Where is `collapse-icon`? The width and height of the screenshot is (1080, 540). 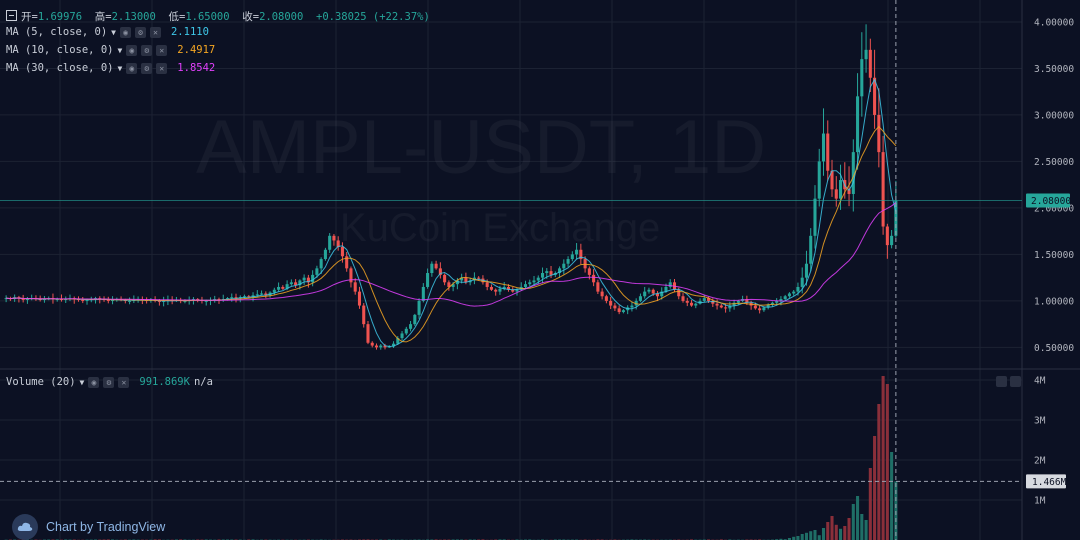
collapse-icon is located at coordinates (11, 15).